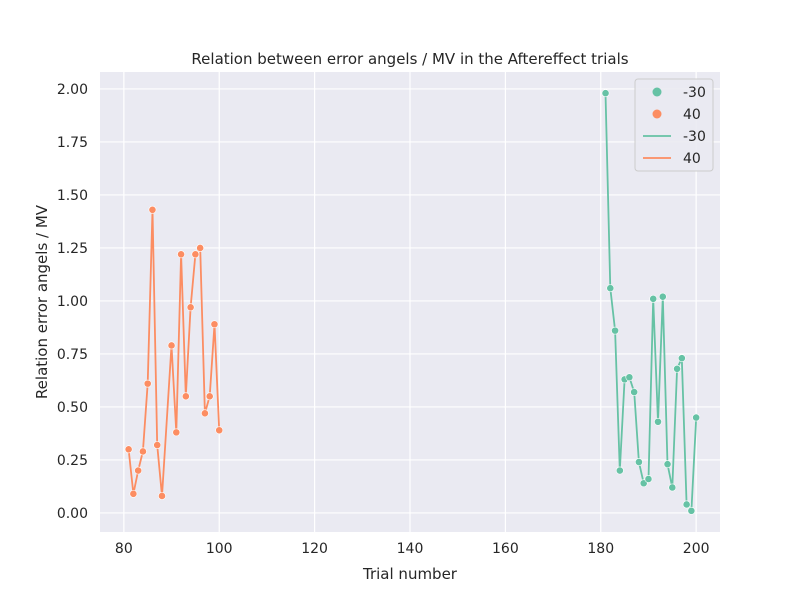 Image resolution: width=800 pixels, height=600 pixels. What do you see at coordinates (42, 301) in the screenshot?
I see `y-axis-label: Relation error angels / MV` at bounding box center [42, 301].